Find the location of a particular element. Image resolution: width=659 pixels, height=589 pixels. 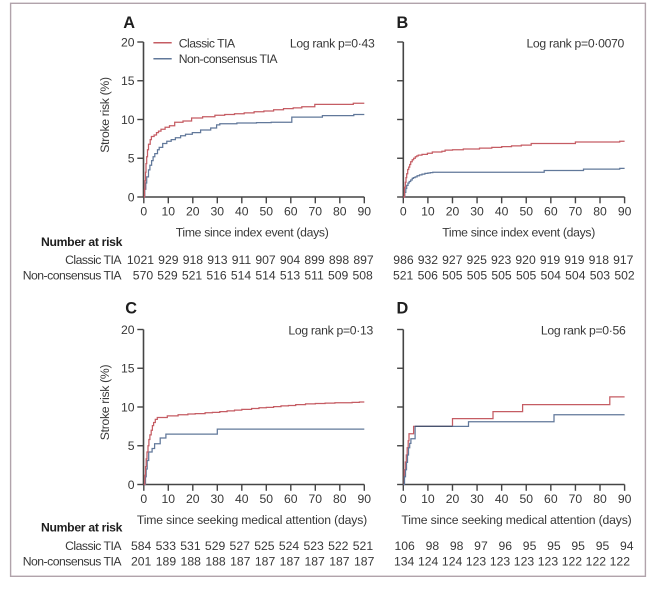

svg-text: Log rank p=0·43 is located at coordinates (332, 43).